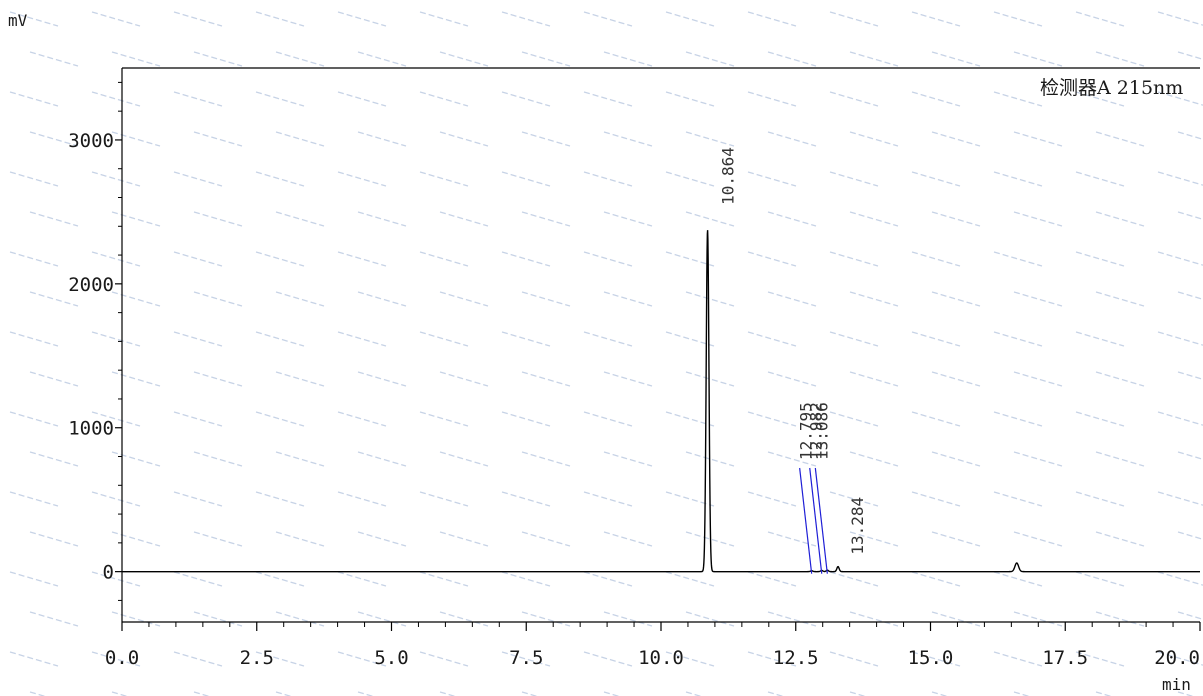  I want to click on peak-label: 13.086, so click(821, 431).